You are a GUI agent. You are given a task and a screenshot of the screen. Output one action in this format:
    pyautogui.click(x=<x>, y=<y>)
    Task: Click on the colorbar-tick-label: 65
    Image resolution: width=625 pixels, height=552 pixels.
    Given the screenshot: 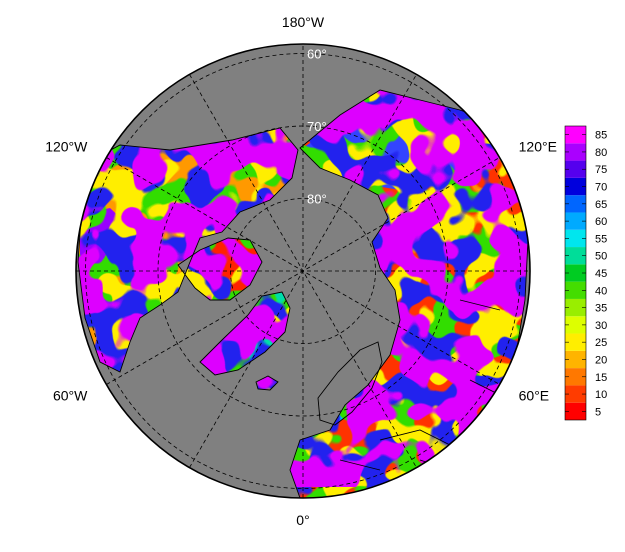 What is the action you would take?
    pyautogui.click(x=601, y=205)
    